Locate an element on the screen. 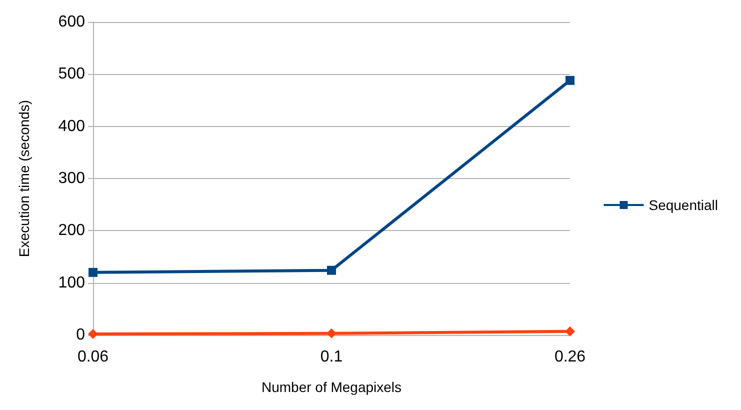 The width and height of the screenshot is (741, 410). y-tick-label: 0 is located at coordinates (81, 335).